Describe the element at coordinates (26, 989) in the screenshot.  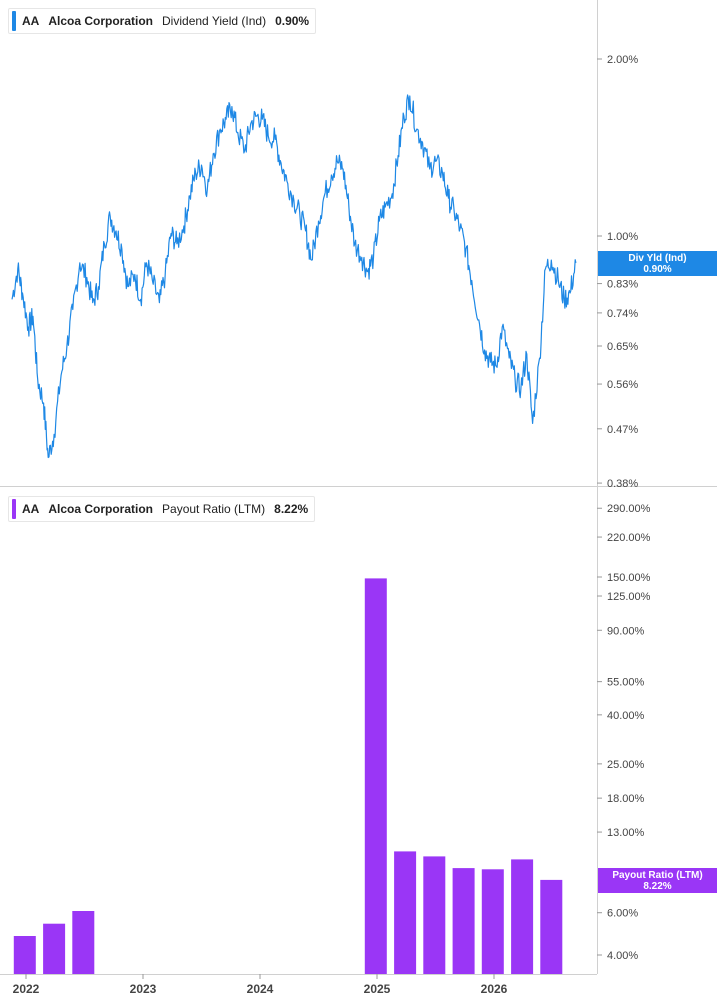
I see `x-tick-label: 2022` at that location.